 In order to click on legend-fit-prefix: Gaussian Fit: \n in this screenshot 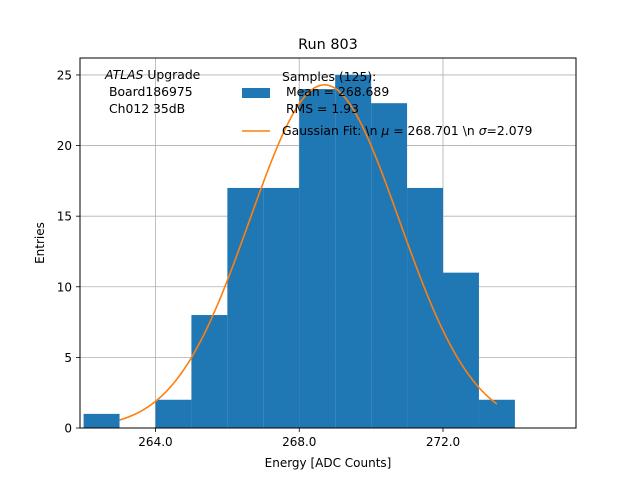, I will do `click(331, 130)`.